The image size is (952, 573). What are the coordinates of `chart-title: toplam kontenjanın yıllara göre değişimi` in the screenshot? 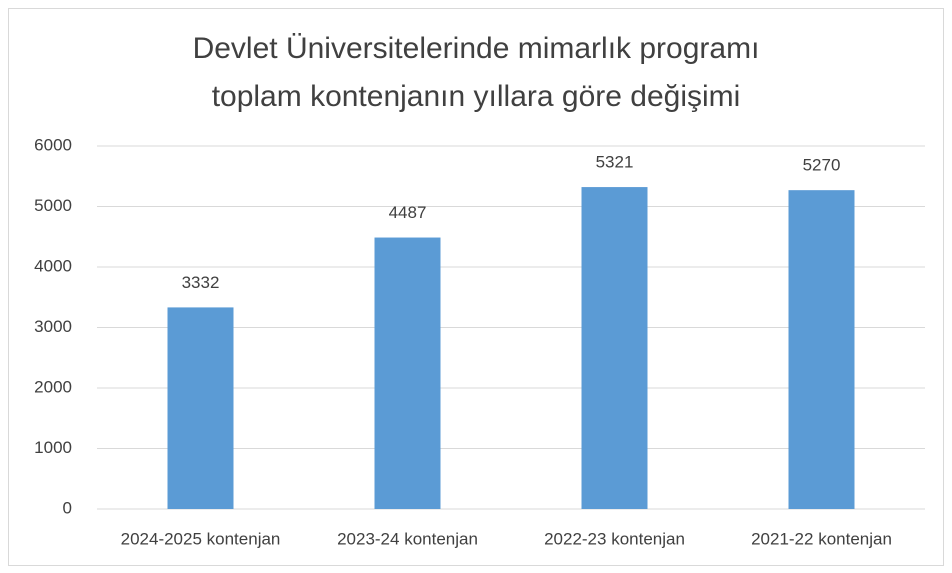 It's located at (476, 96).